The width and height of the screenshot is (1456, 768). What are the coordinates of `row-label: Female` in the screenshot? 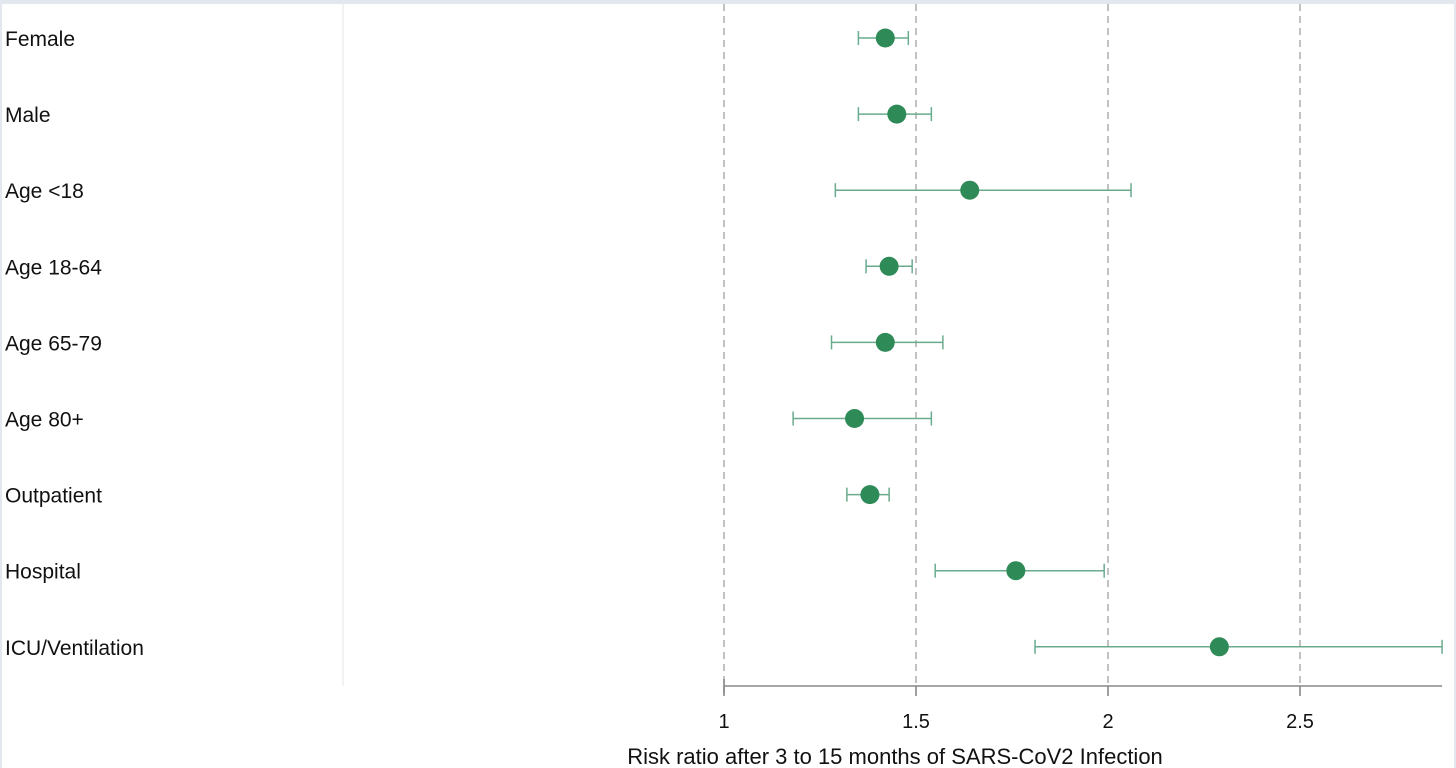 It's located at (40, 39).